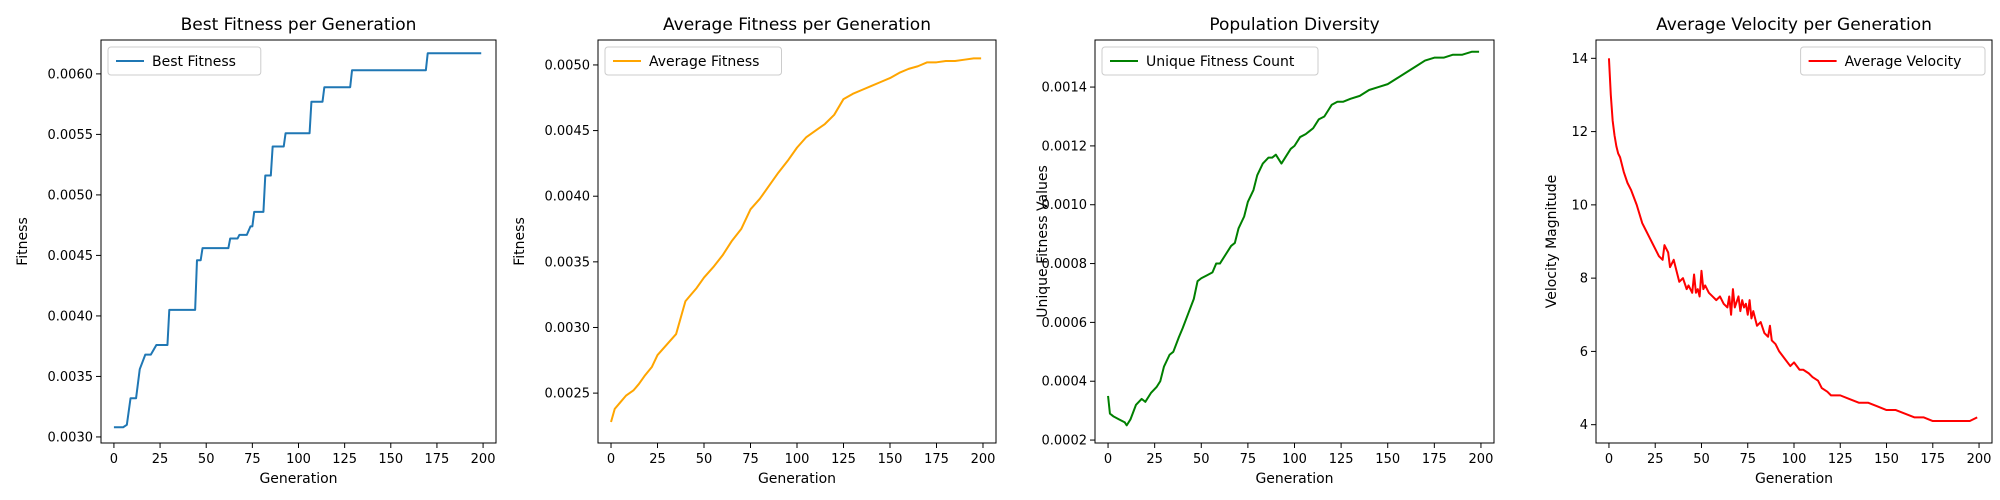  I want to click on legend-label: Average Velocity, so click(1903, 62).